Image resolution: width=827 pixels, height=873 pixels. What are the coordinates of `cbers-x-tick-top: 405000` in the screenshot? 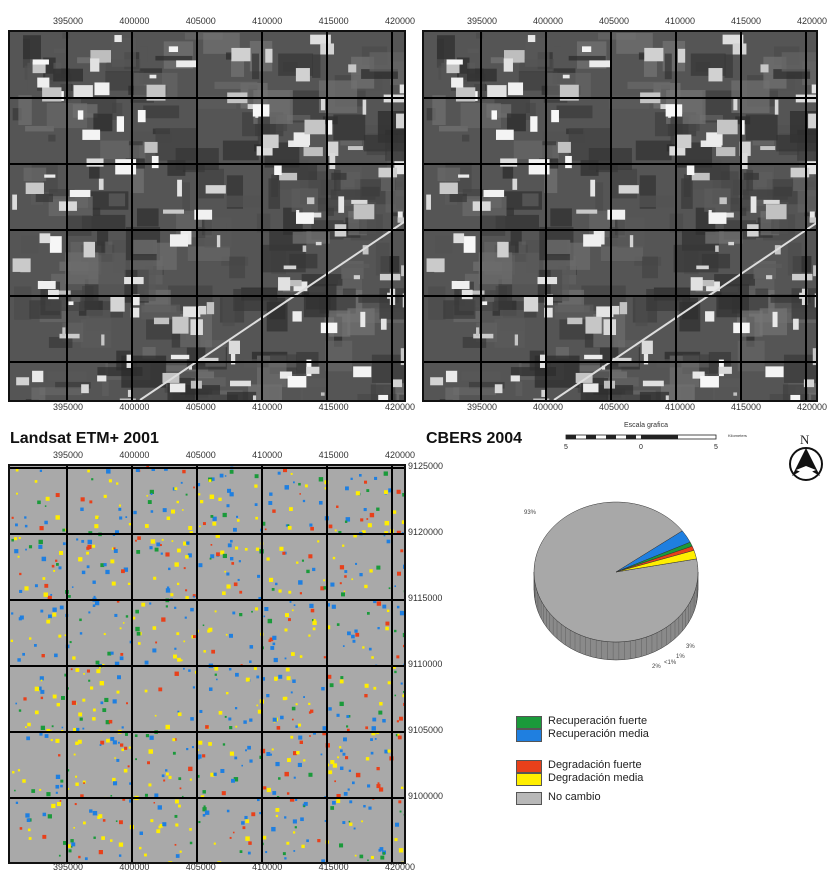 It's located at (614, 21).